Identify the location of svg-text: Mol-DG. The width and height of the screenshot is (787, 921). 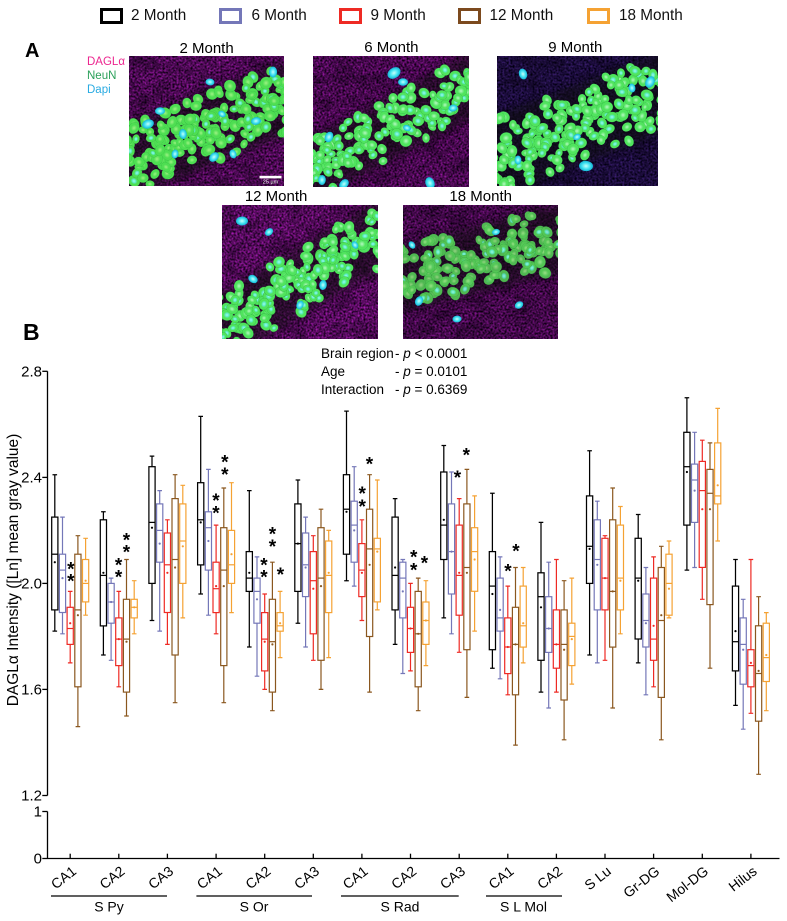
(687, 884).